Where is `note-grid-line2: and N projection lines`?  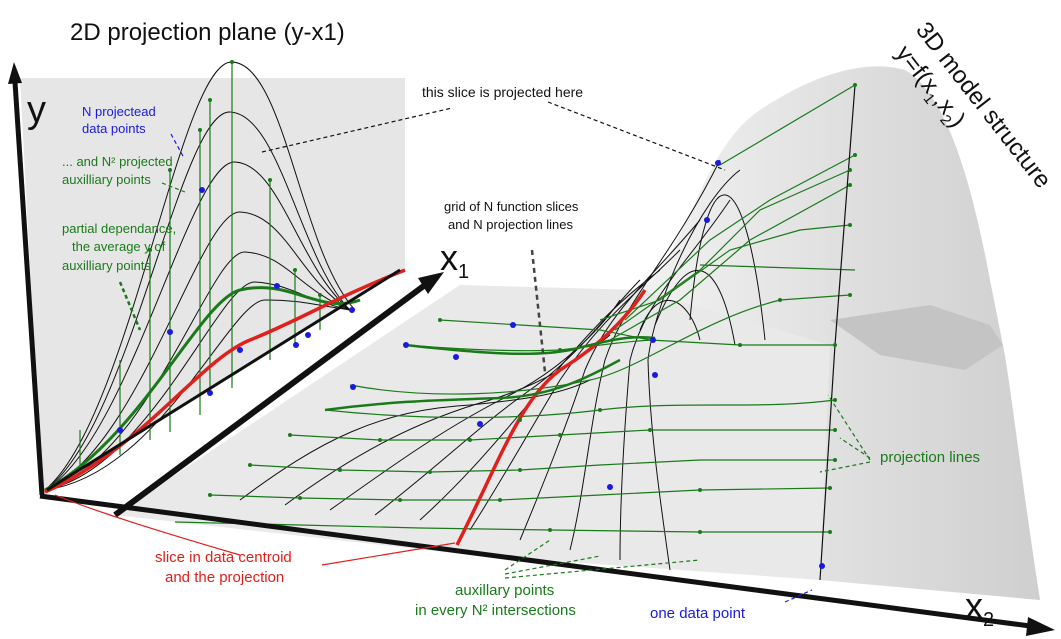
note-grid-line2: and N projection lines is located at coordinates (511, 224).